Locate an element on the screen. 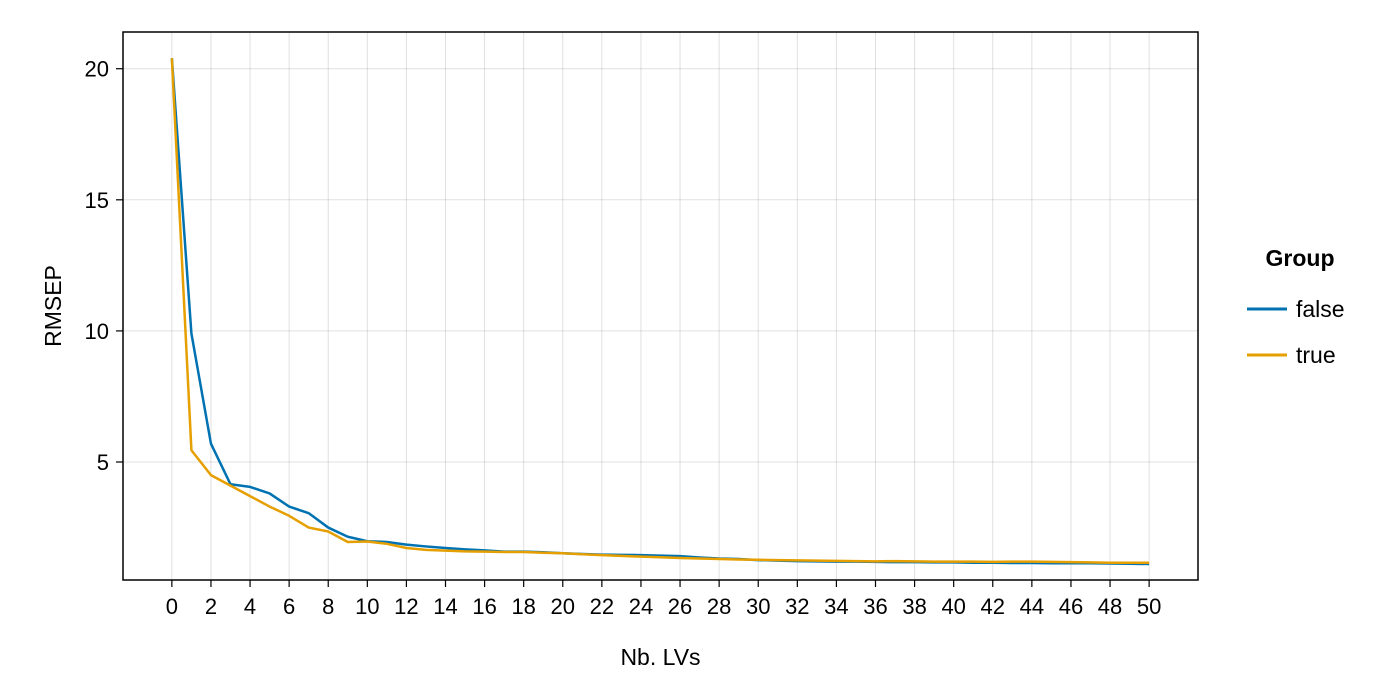 This screenshot has width=1400, height=700. x-tick-label: 34 is located at coordinates (836, 606).